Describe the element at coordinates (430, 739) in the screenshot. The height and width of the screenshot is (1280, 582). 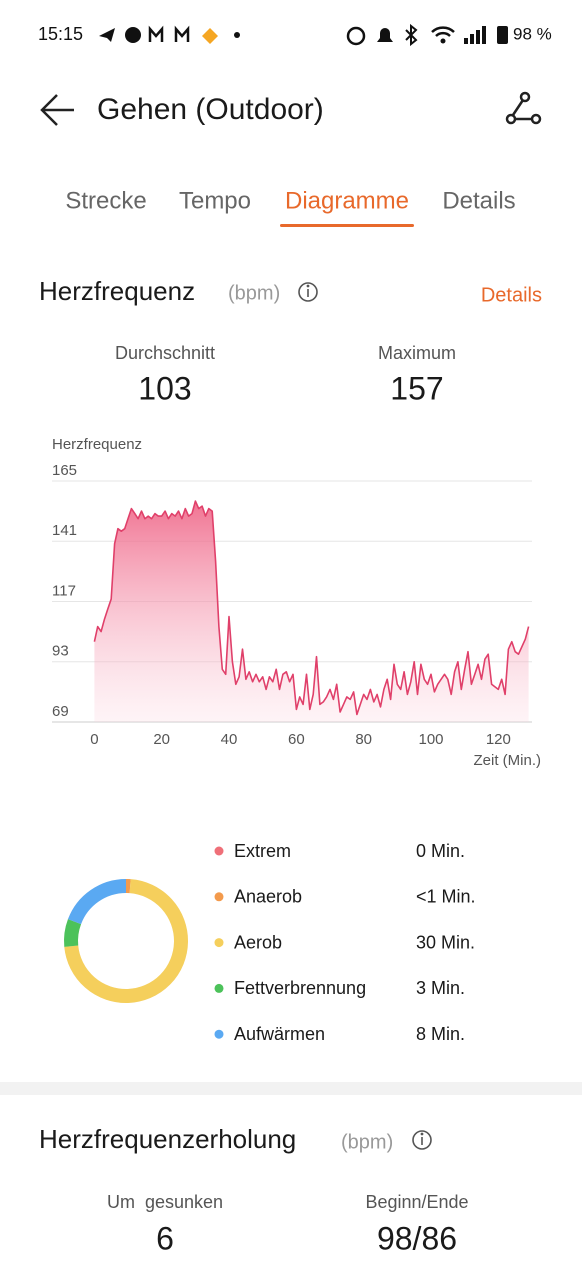
I see `x-tick-label: 100` at that location.